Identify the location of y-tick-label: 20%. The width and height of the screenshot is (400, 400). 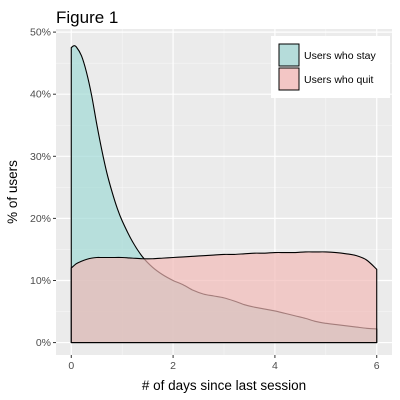
(40, 219).